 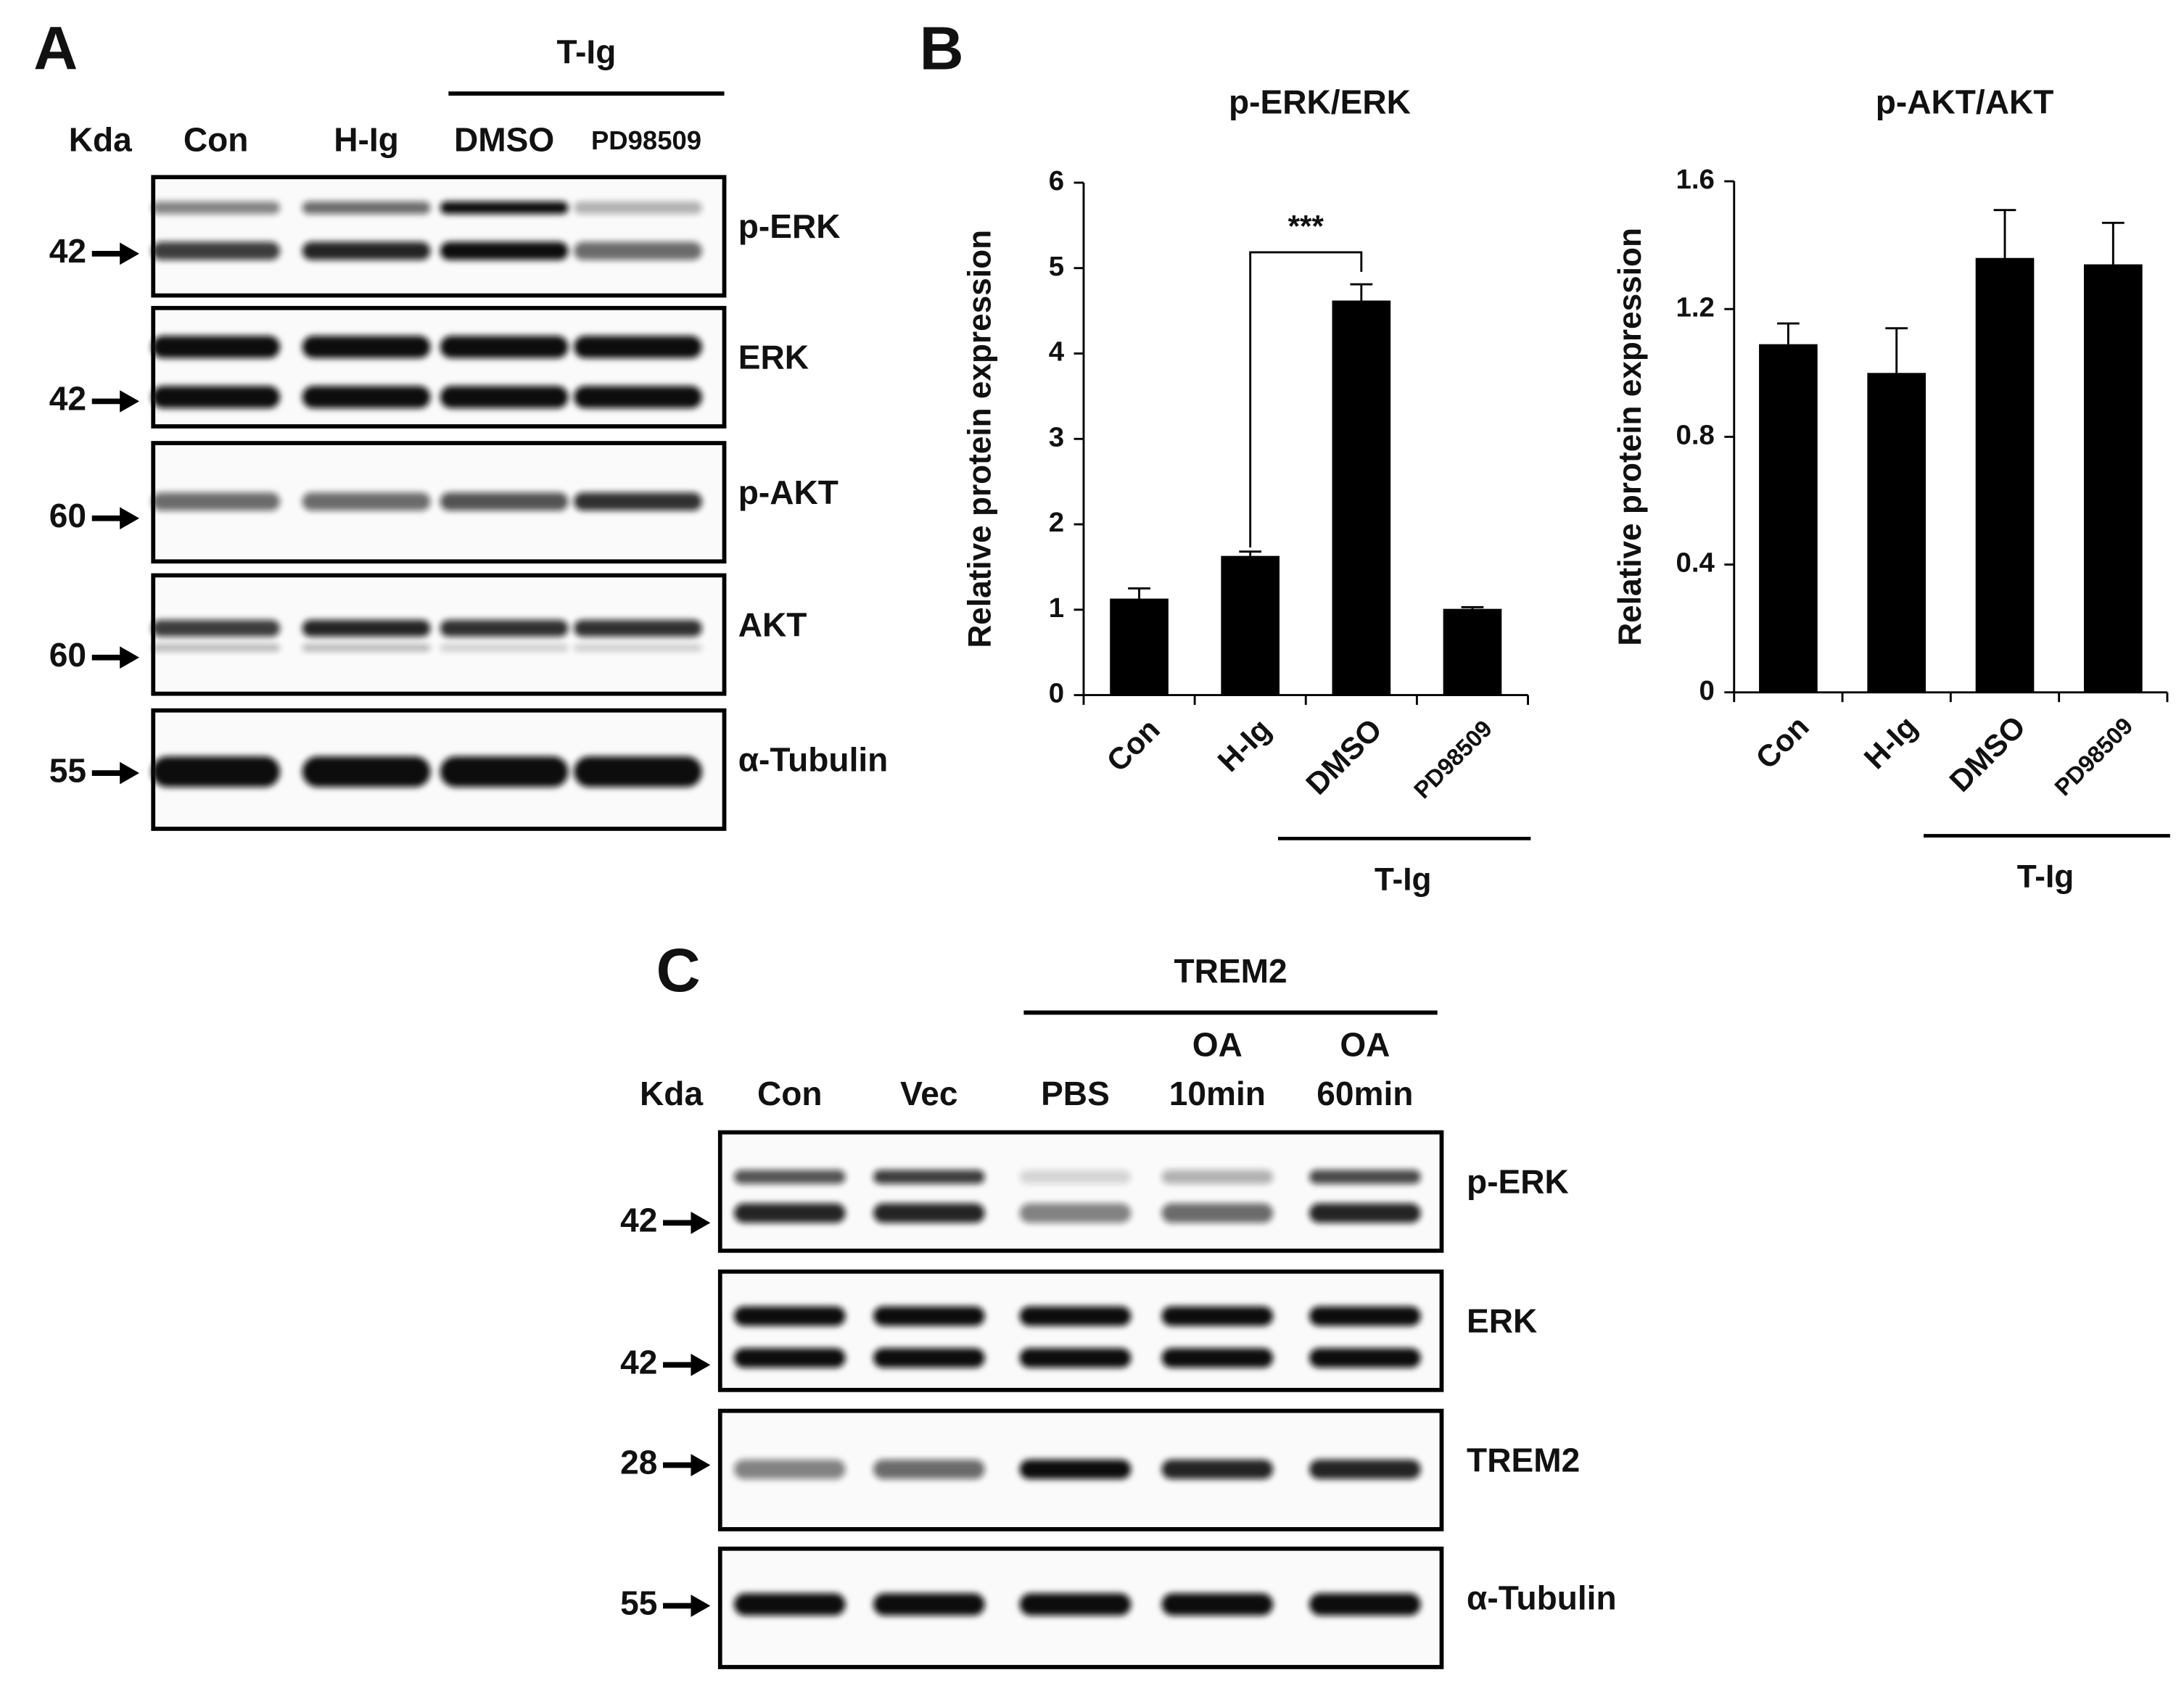 What do you see at coordinates (1230, 971) in the screenshot?
I see `group-label: TREM2` at bounding box center [1230, 971].